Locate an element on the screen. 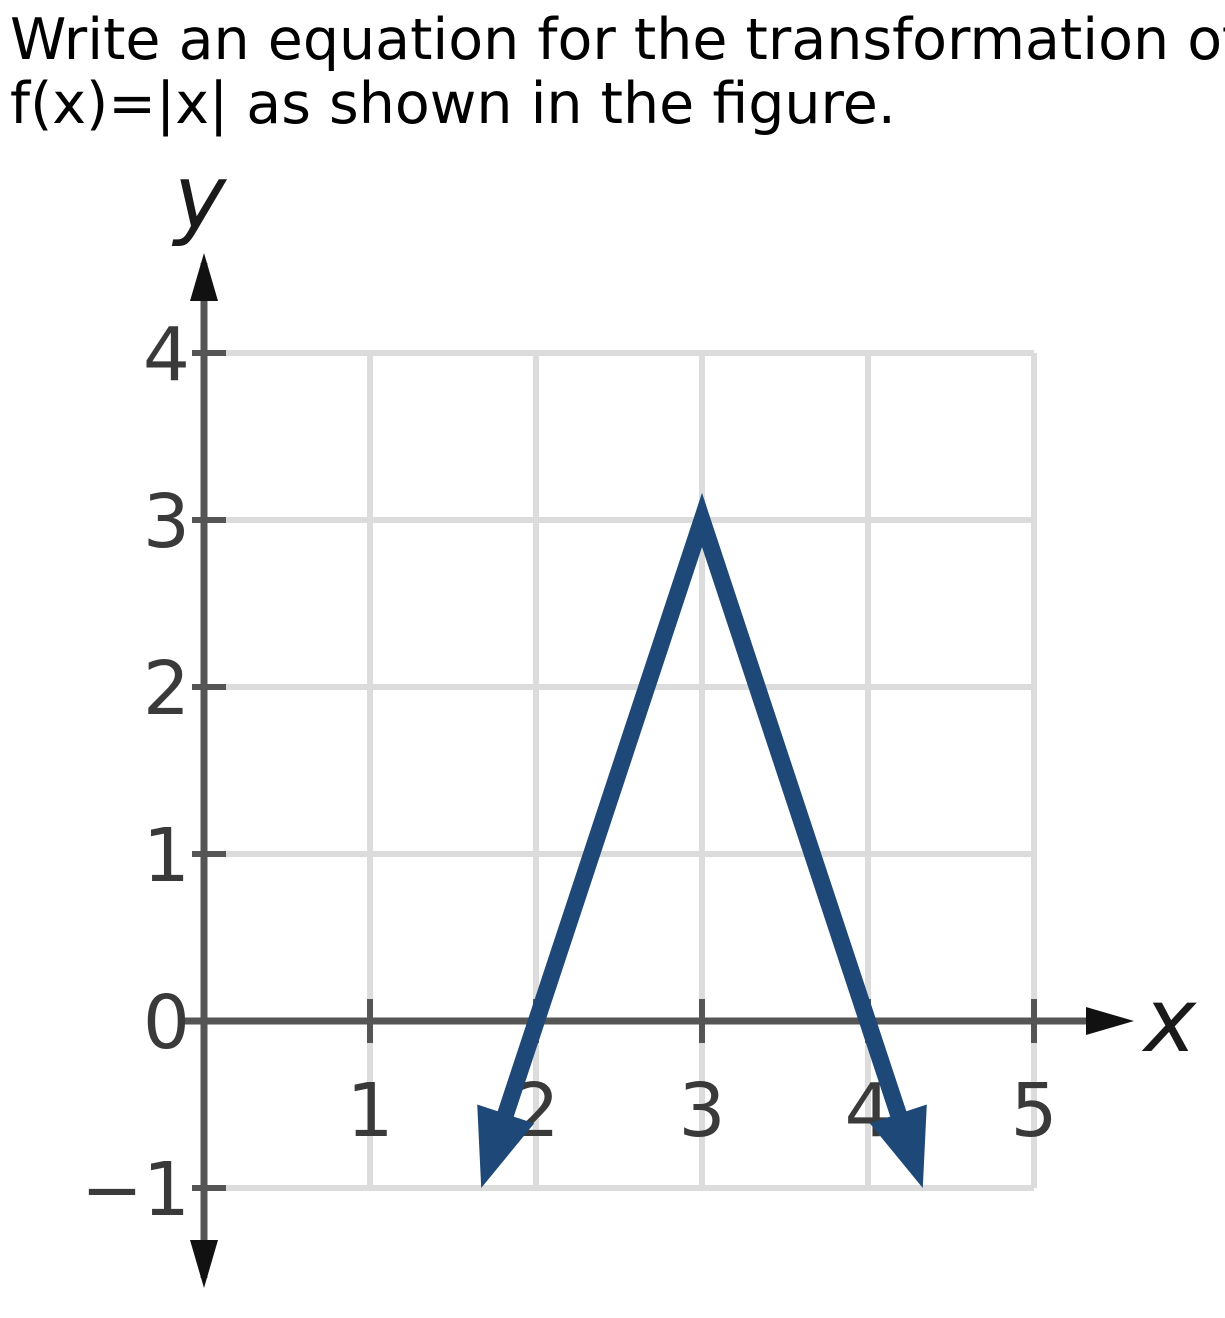  x-axis-arrowhead is located at coordinates (1110, 1021).